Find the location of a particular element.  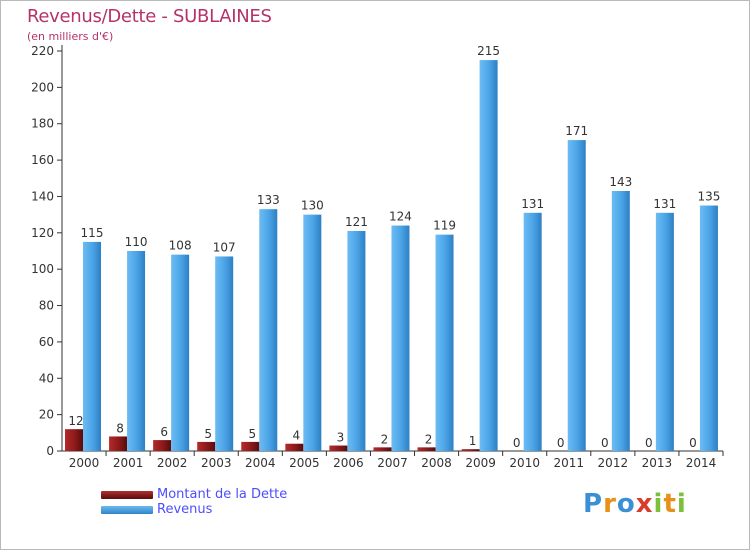

logo-letter: x is located at coordinates (644, 504).